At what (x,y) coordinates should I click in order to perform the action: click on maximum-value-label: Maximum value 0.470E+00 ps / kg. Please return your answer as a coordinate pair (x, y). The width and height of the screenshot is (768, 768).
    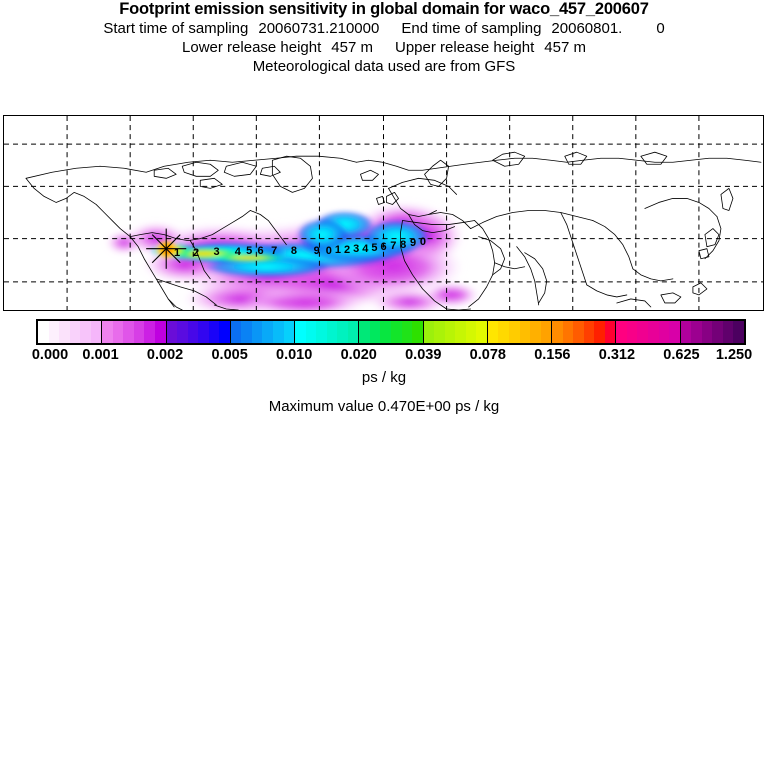
    Looking at the image, I should click on (384, 406).